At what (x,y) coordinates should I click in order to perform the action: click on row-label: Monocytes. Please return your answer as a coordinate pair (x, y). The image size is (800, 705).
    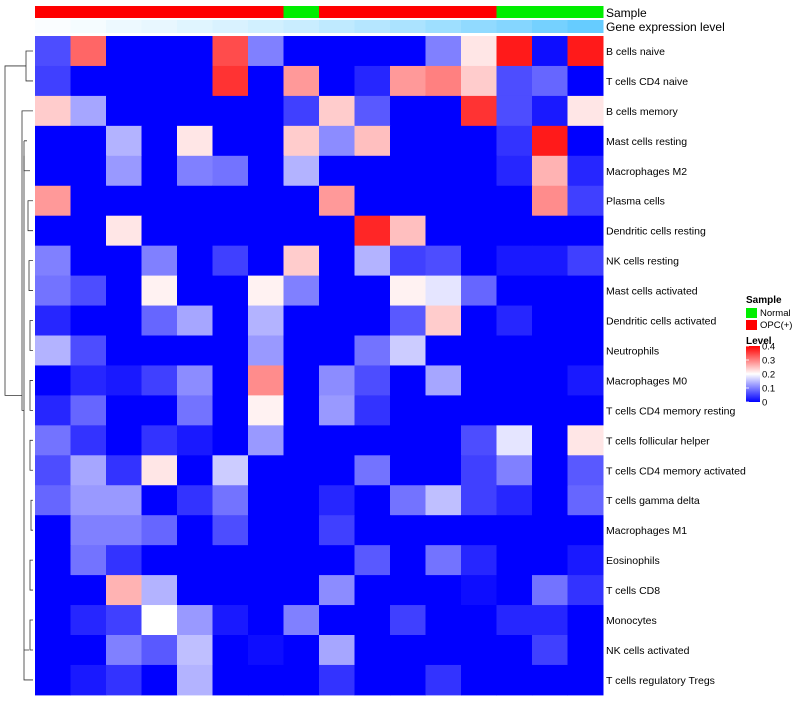
    Looking at the image, I should click on (631, 621).